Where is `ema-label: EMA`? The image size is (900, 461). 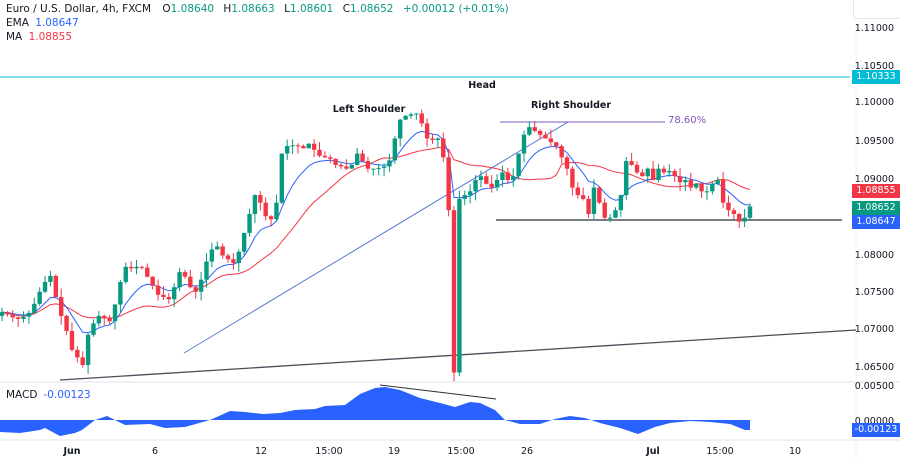 ema-label: EMA is located at coordinates (17, 23).